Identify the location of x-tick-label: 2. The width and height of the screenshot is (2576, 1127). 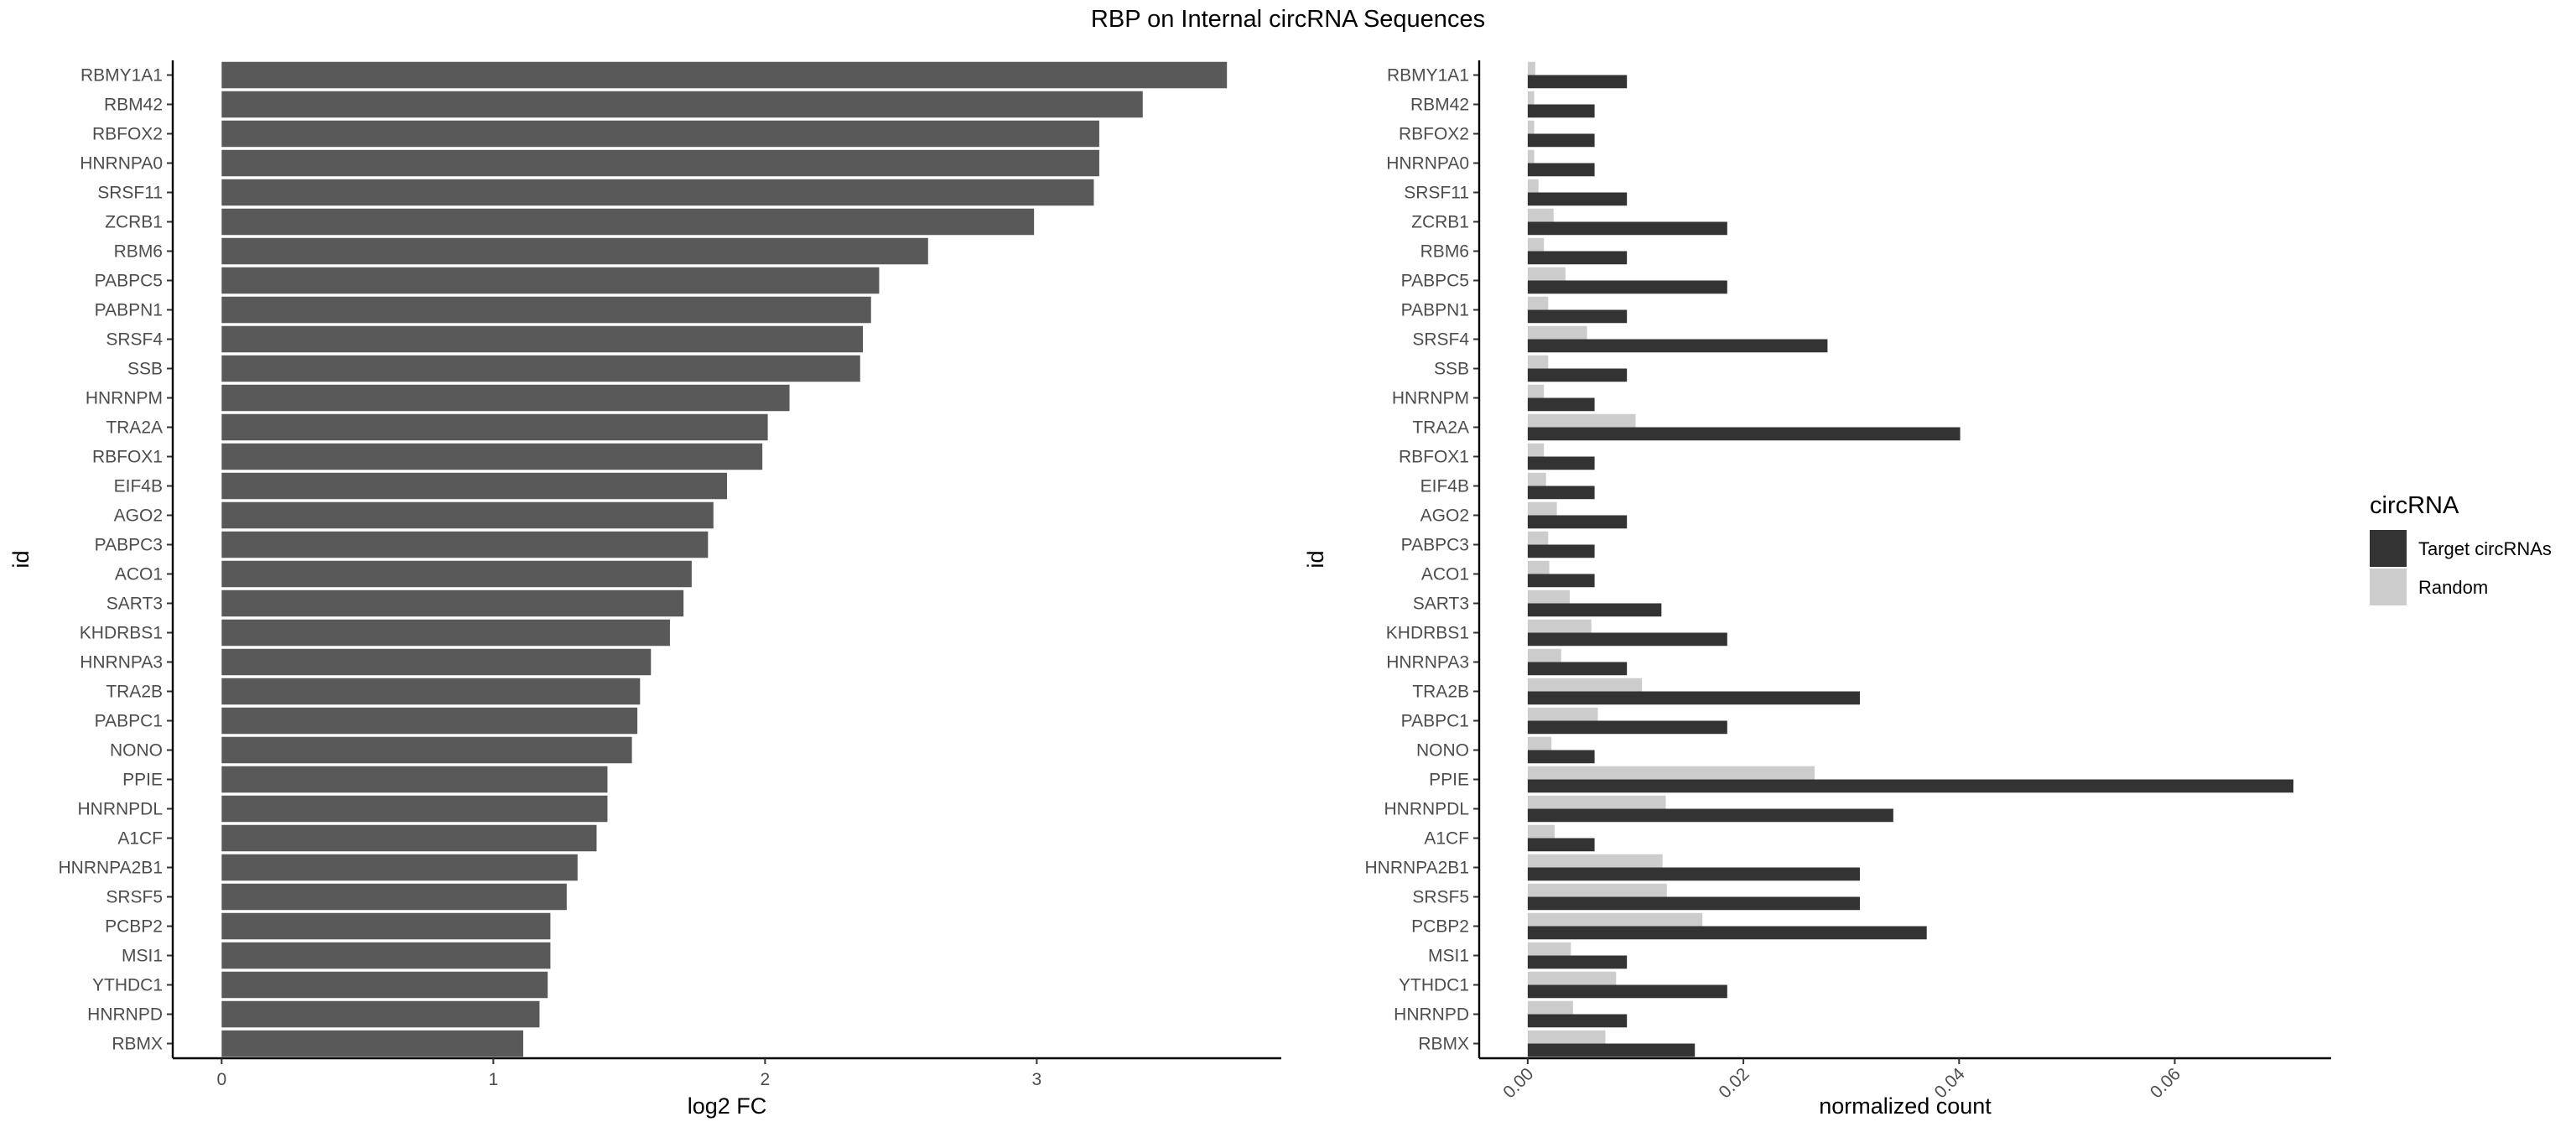
(766, 1079).